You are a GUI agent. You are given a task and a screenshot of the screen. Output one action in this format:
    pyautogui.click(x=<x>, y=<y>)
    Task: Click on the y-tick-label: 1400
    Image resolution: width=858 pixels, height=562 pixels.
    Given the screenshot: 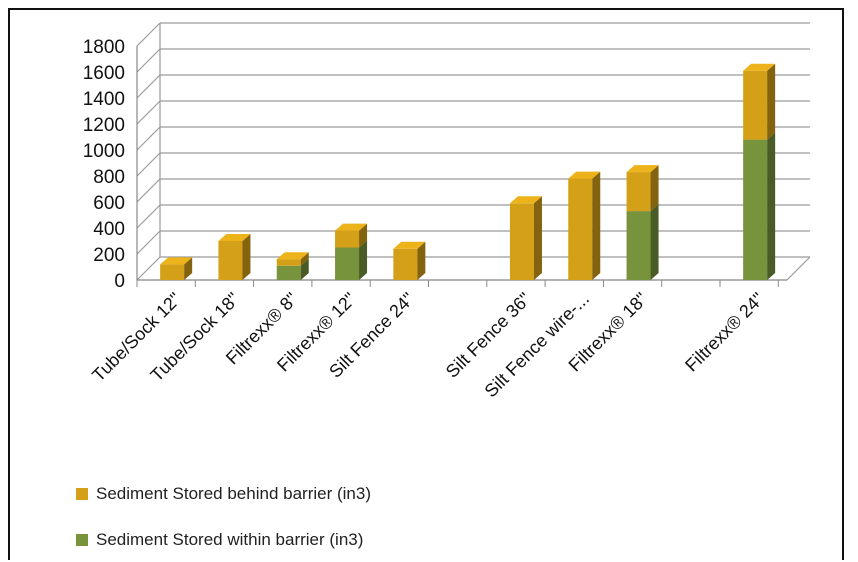 What is the action you would take?
    pyautogui.click(x=104, y=99)
    